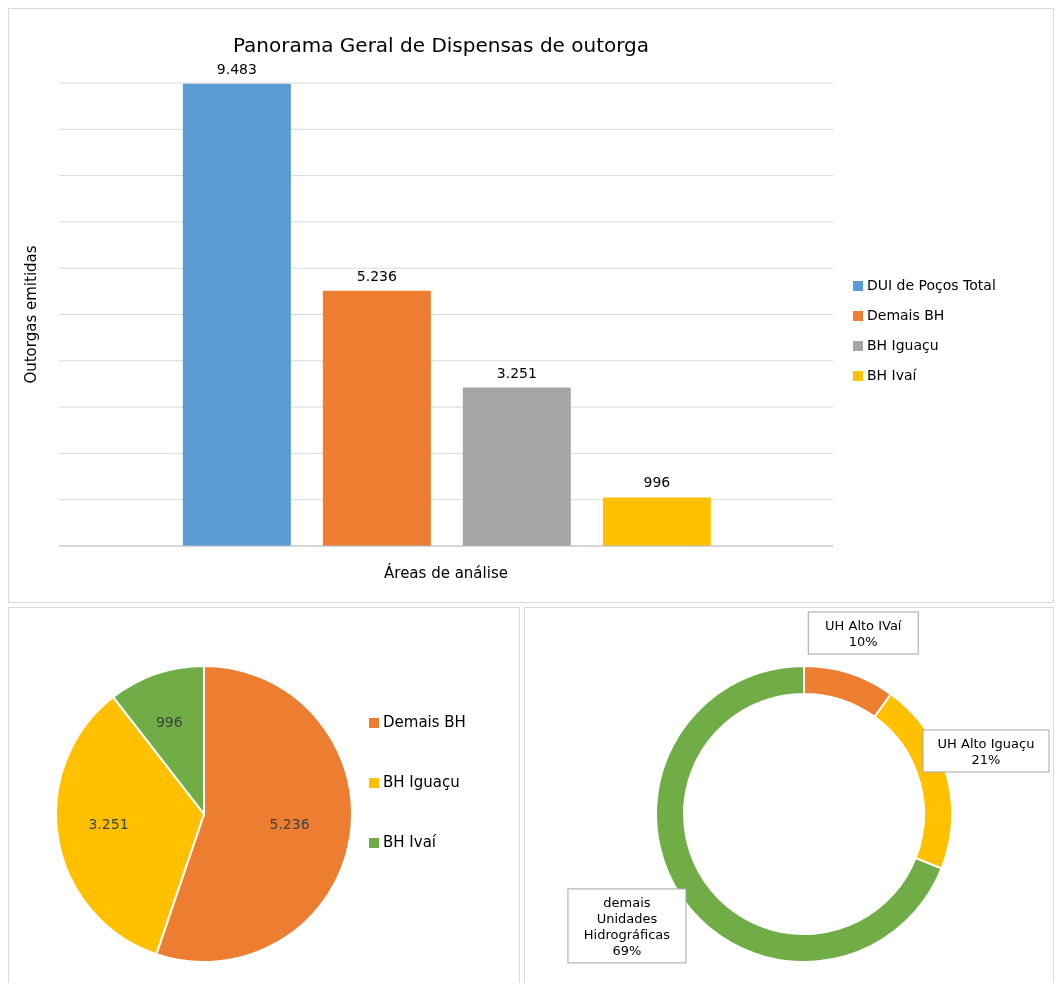  Describe the element at coordinates (441, 45) in the screenshot. I see `chart-title: Panorama Geral de Dispensas de outorga` at that location.